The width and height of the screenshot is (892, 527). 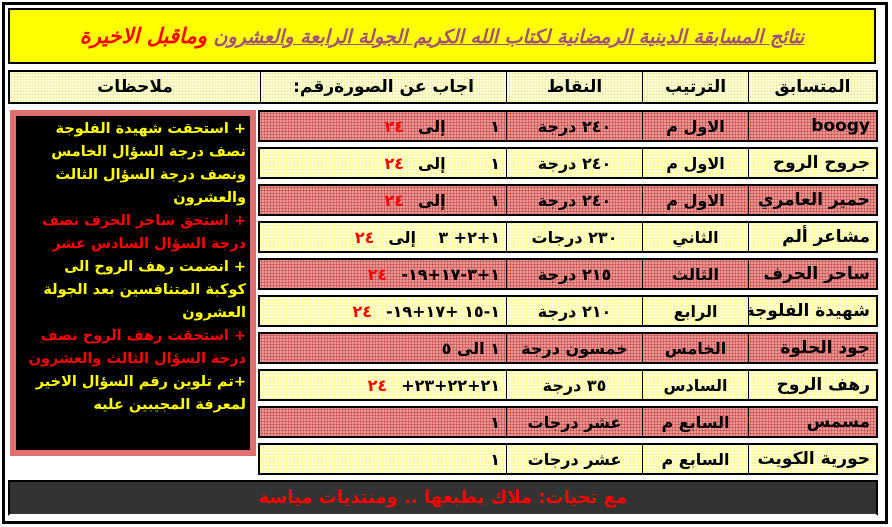 I want to click on answered-questions: ١-١٥ +١٧+١٩- ٢٤, so click(x=383, y=311).